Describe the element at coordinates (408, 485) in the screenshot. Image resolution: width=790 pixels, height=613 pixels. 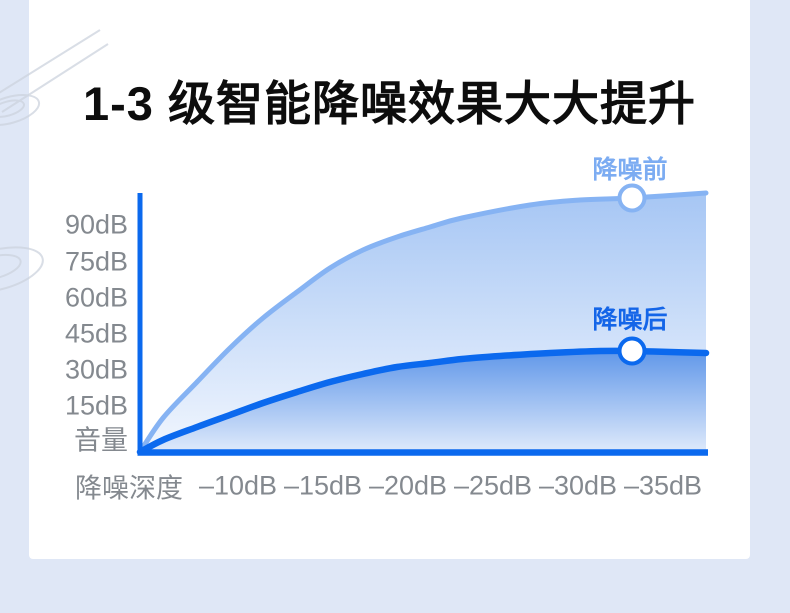
I see `x-tick-label: –20dB` at that location.